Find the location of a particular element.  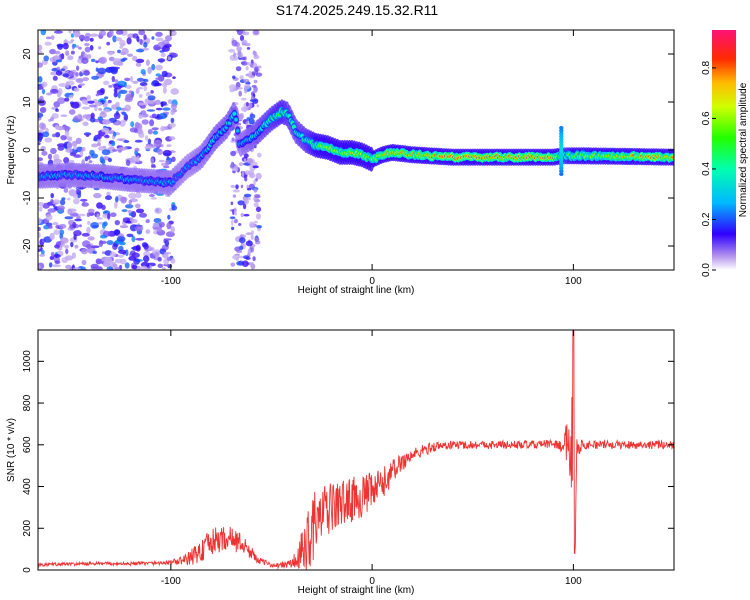

x-tick-label: 0 is located at coordinates (372, 581).